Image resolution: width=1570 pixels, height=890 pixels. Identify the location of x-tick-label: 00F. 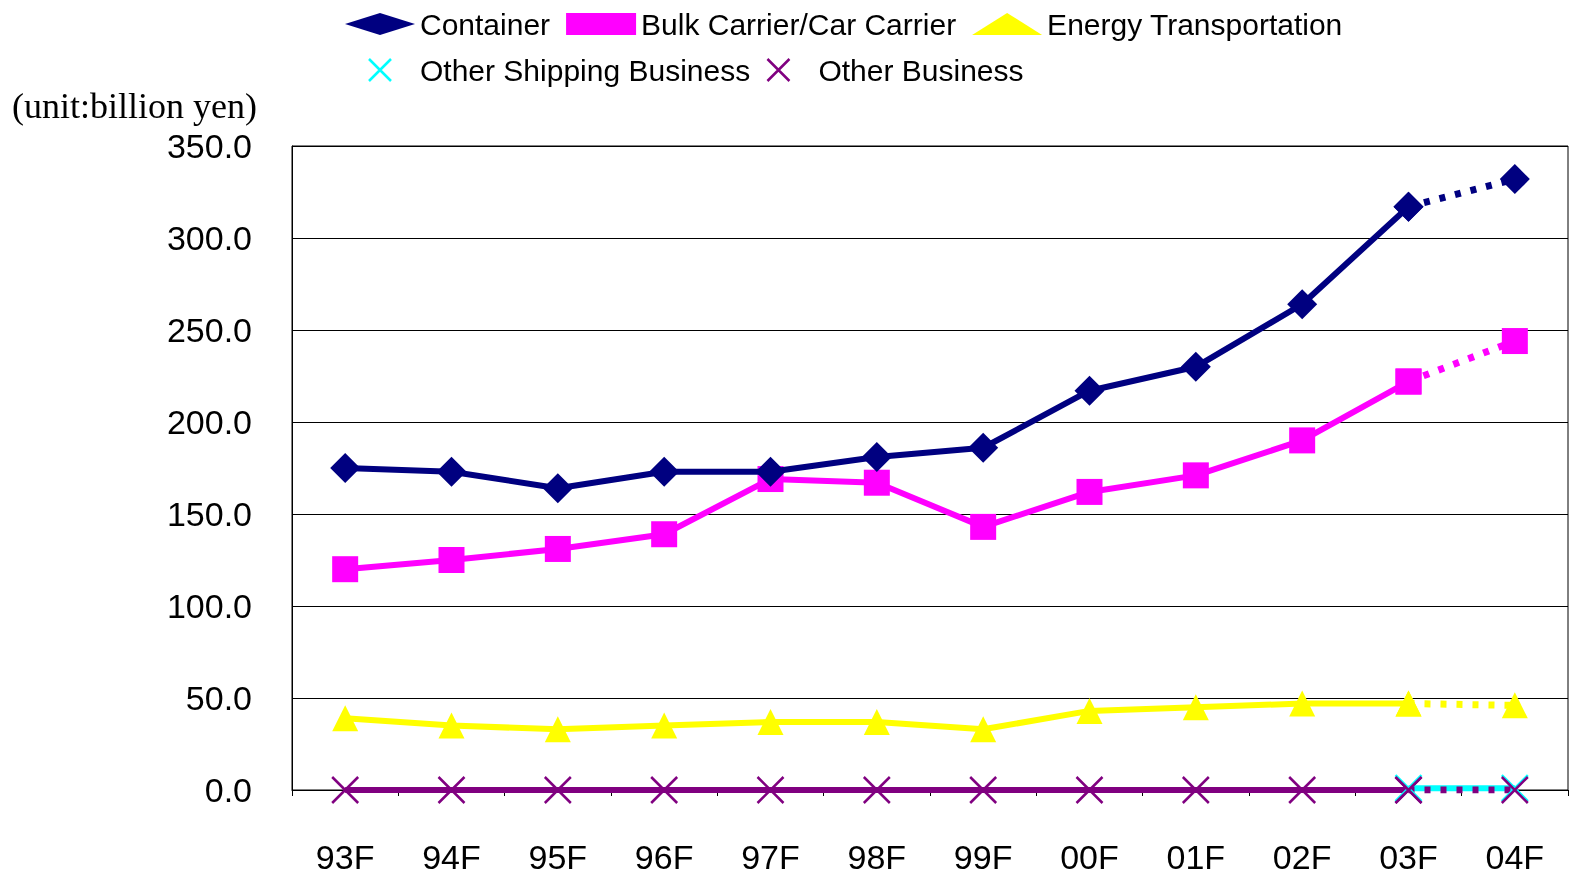
(1089, 857).